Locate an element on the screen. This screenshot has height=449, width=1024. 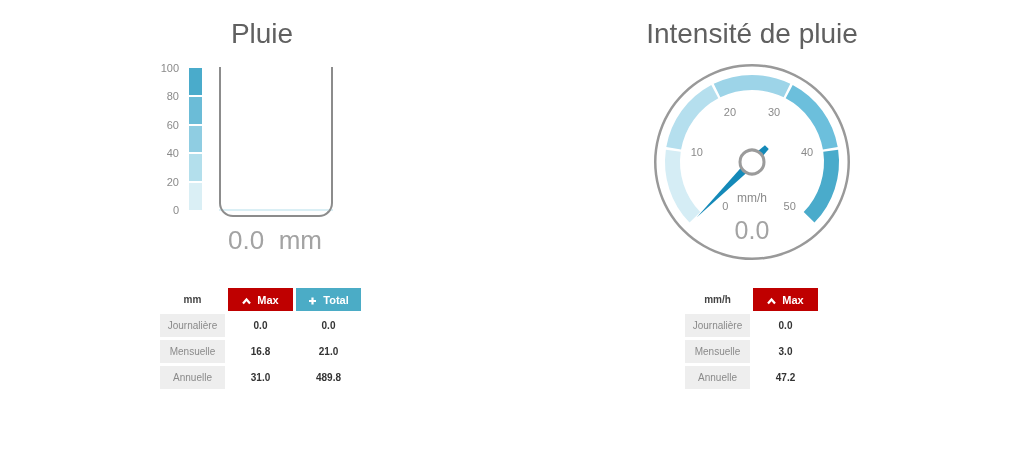
text: 30 is located at coordinates (774, 112).